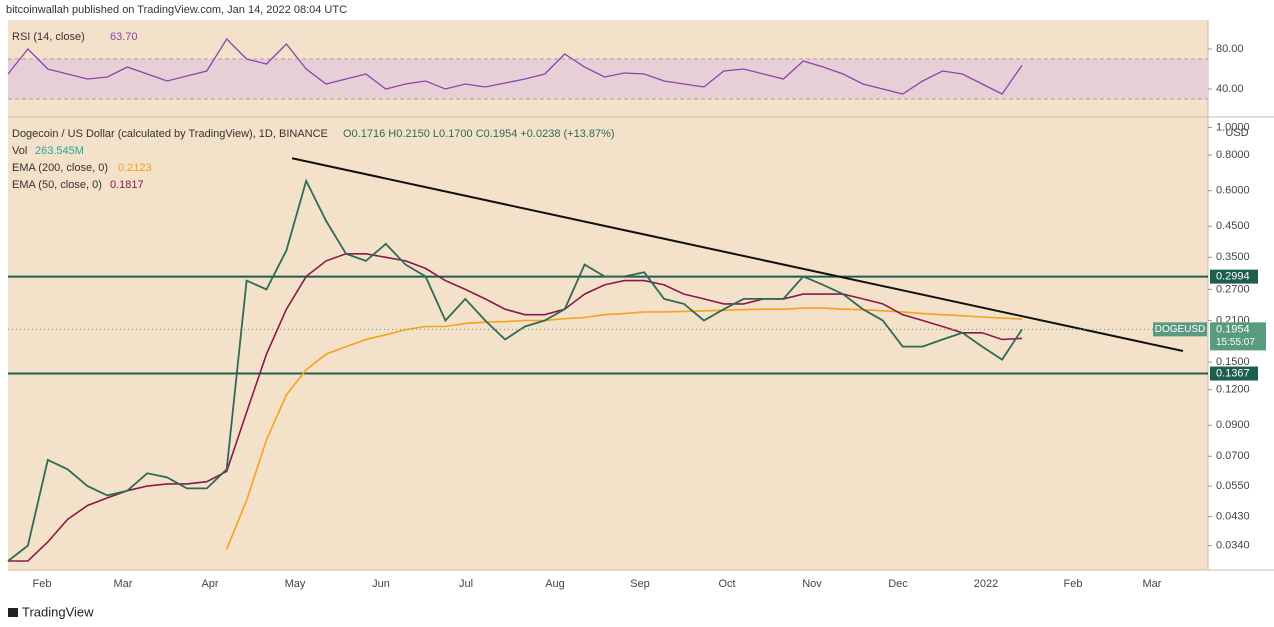  Describe the element at coordinates (1233, 516) in the screenshot. I see `y-tick-label: 0.0430` at that location.